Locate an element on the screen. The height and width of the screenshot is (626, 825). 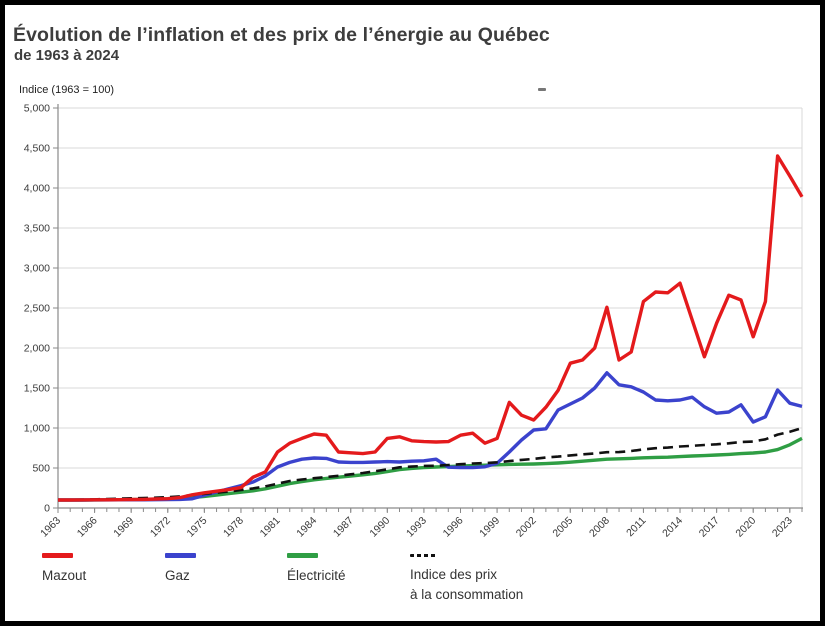
x-tick-label: 1999 is located at coordinates (489, 527).